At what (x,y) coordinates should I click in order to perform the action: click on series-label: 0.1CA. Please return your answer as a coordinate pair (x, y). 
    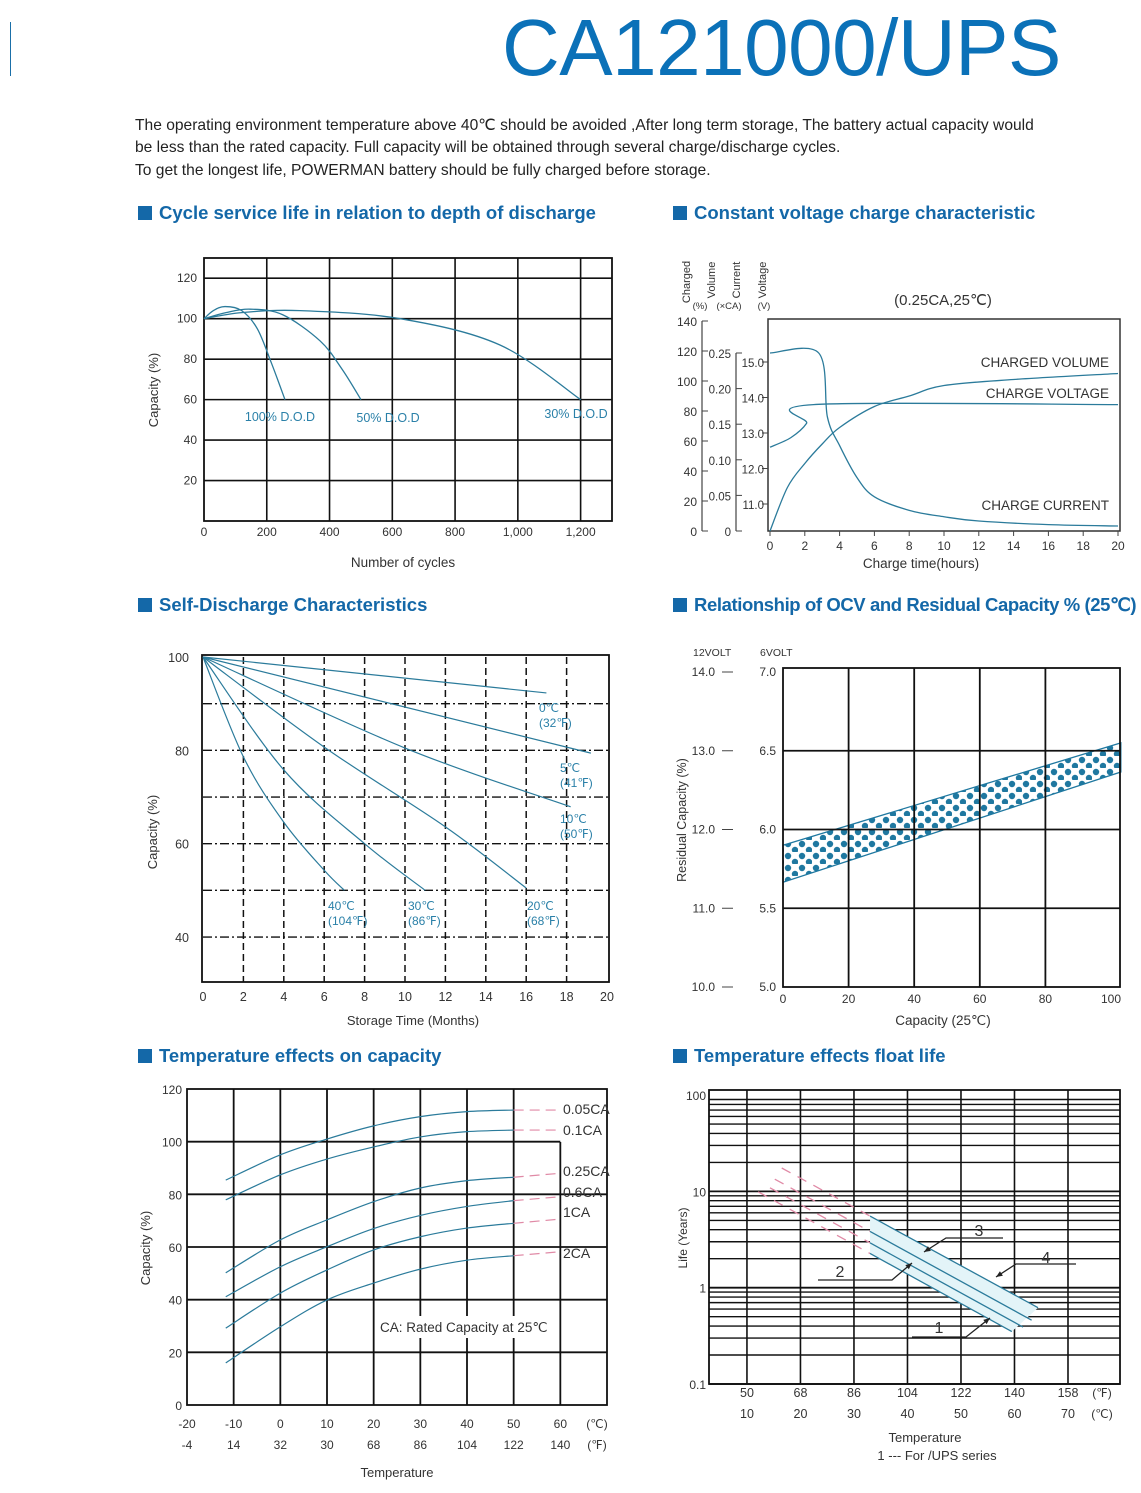
    Looking at the image, I should click on (583, 1130).